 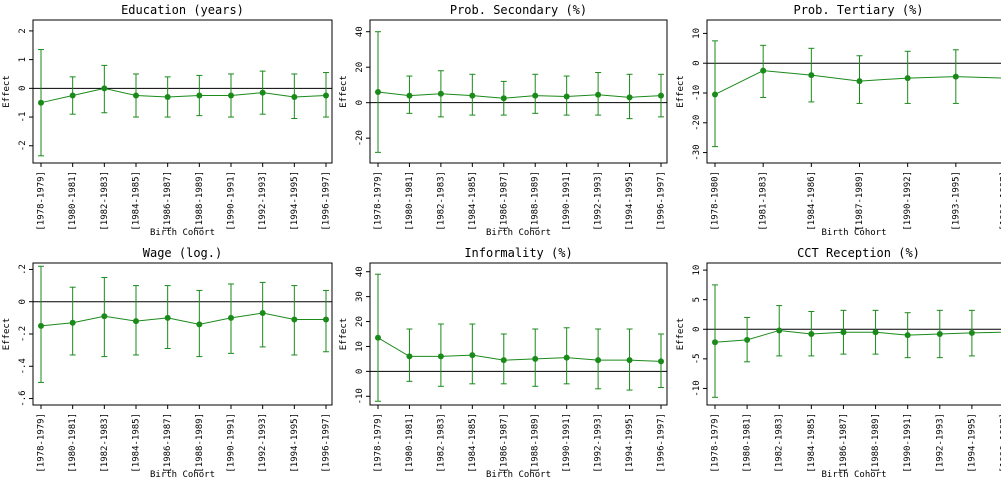 I want to click on chart-title: Prob. Tertiary (%), so click(x=858, y=10).